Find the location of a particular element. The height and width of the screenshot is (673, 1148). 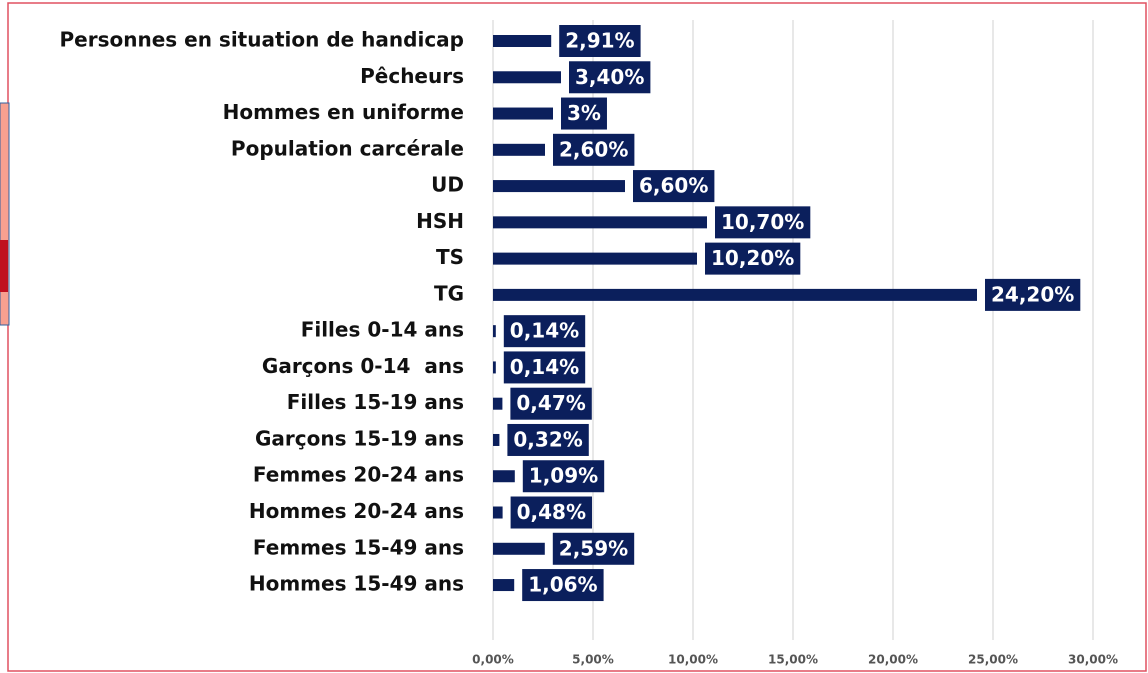

y-tick-label: Hommes 15-49 ans is located at coordinates (356, 584).